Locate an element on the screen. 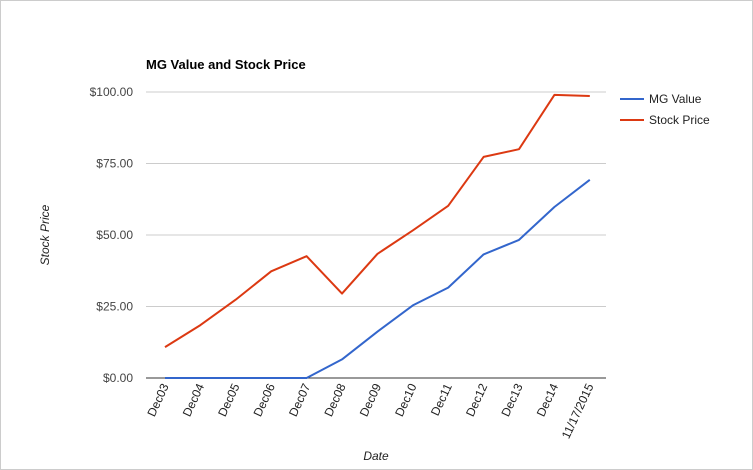 The image size is (753, 470). y-tick-label: $50.00 is located at coordinates (114, 235).